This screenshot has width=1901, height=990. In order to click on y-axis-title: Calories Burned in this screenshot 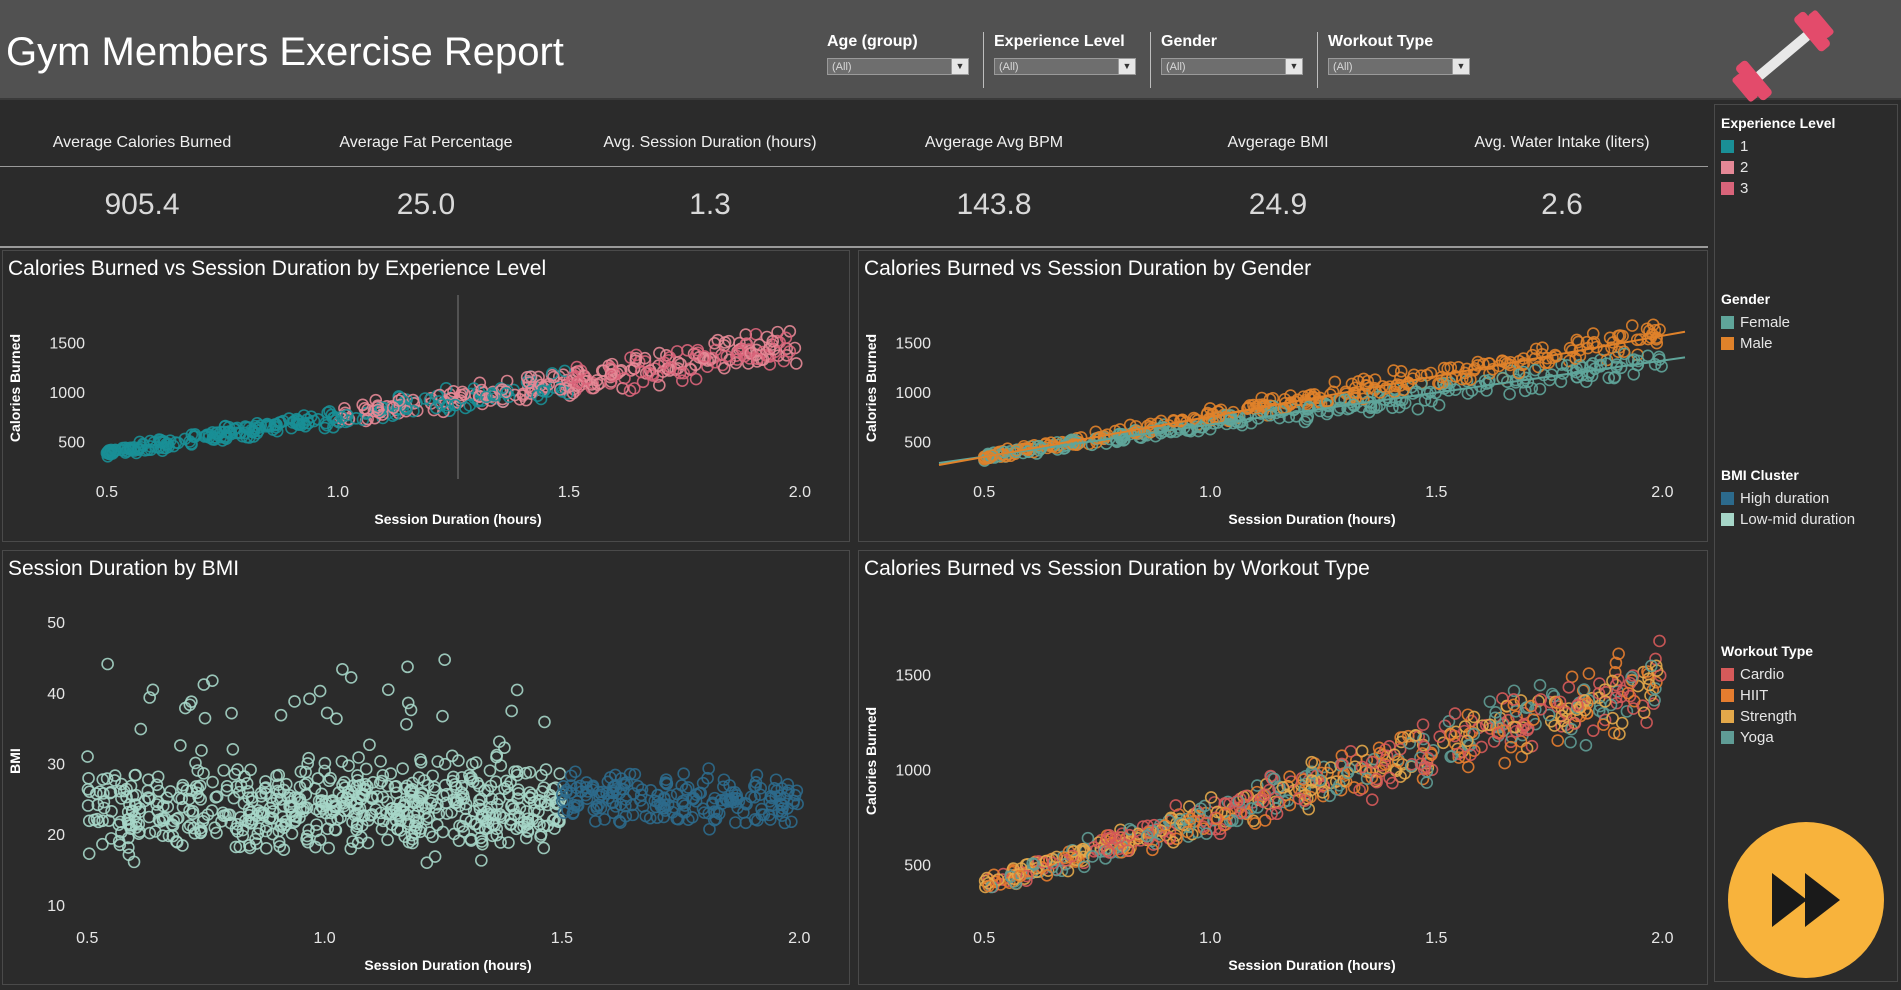, I will do `click(871, 761)`.